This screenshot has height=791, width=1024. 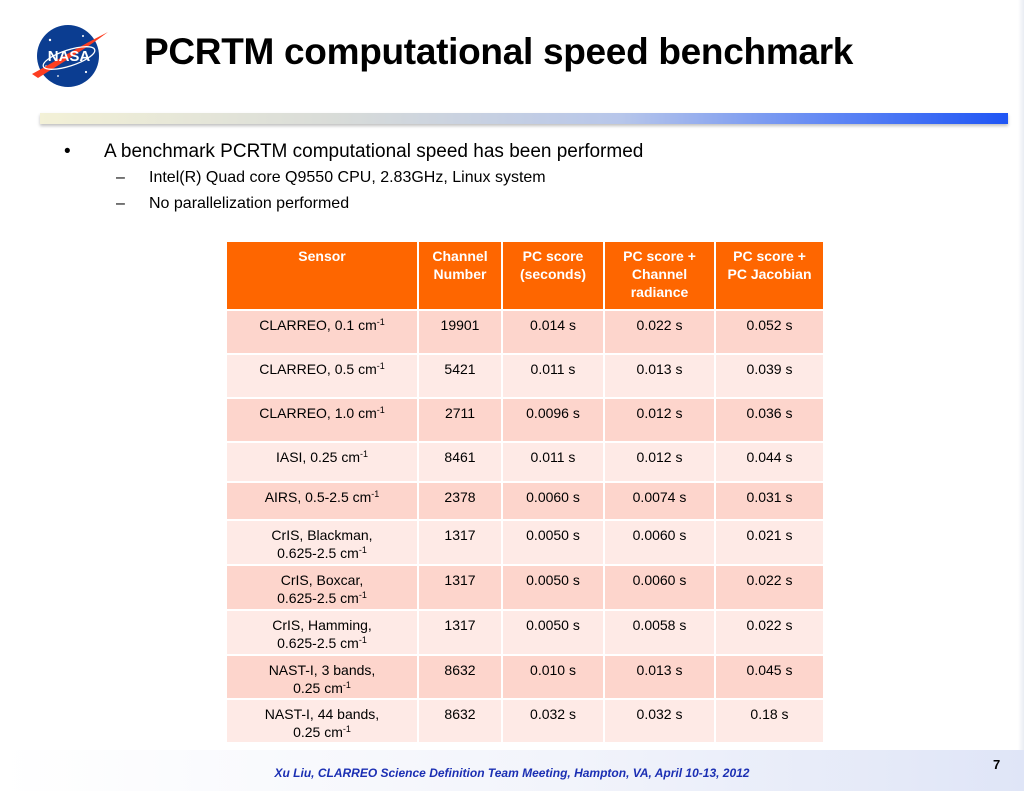 I want to click on footer-band, so click(x=512, y=770).